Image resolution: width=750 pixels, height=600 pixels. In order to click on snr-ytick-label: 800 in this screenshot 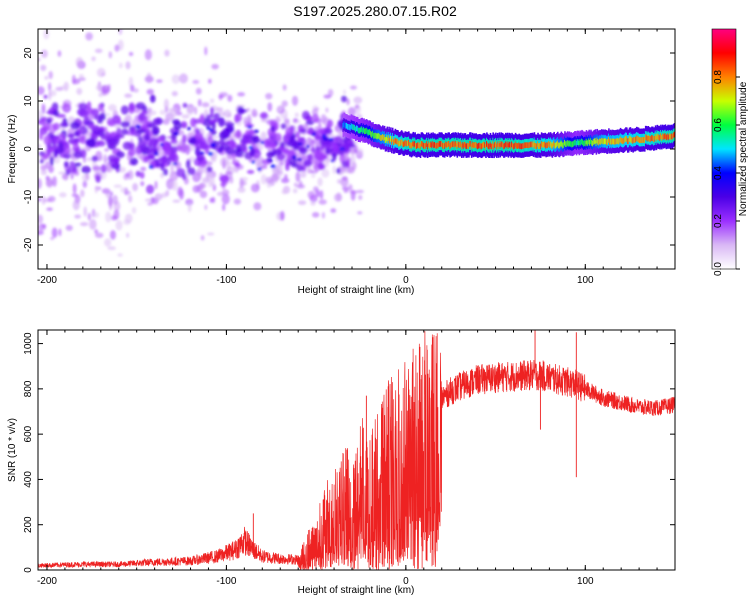, I will do `click(28, 388)`.